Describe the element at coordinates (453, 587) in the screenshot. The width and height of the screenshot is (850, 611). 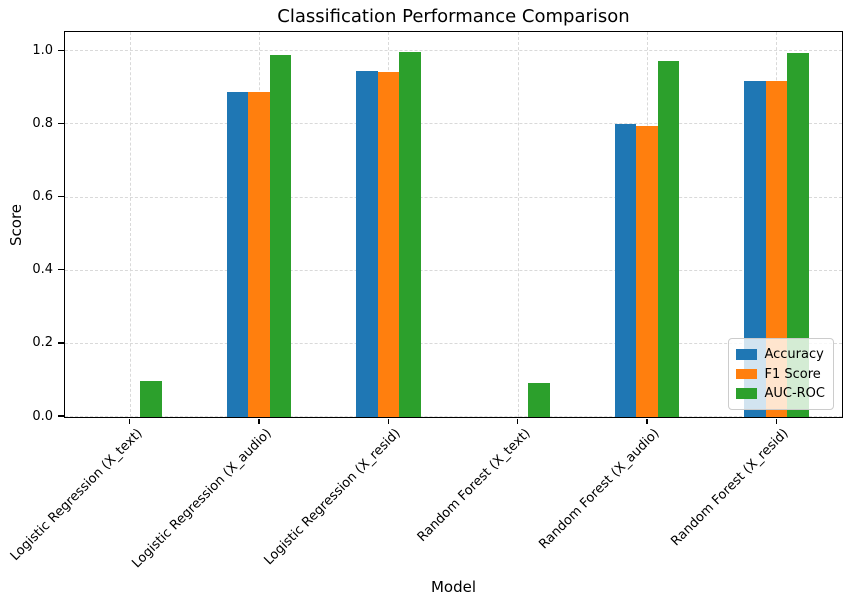
I see `x-axis-label: Model` at that location.